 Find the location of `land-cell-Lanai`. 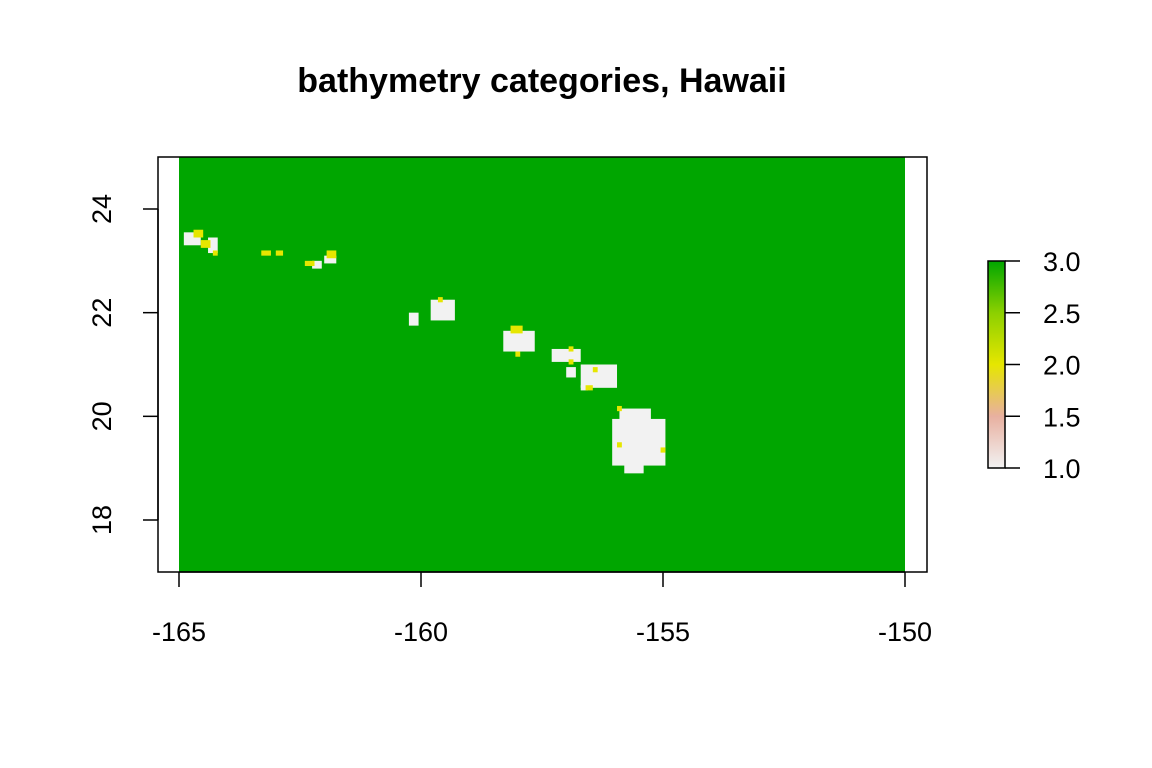

land-cell-Lanai is located at coordinates (571, 372).